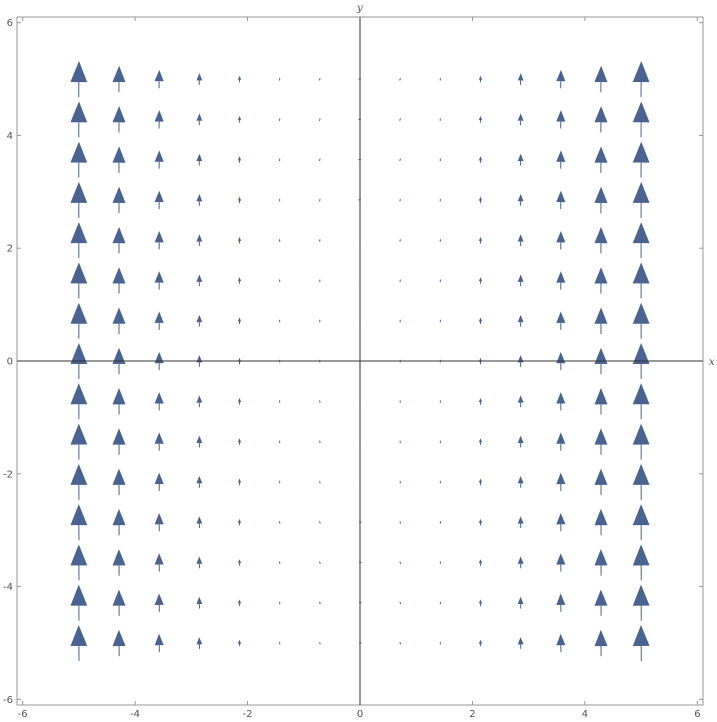 This screenshot has width=717, height=722. Describe the element at coordinates (10, 362) in the screenshot. I see `y-tick-label: 0` at that location.